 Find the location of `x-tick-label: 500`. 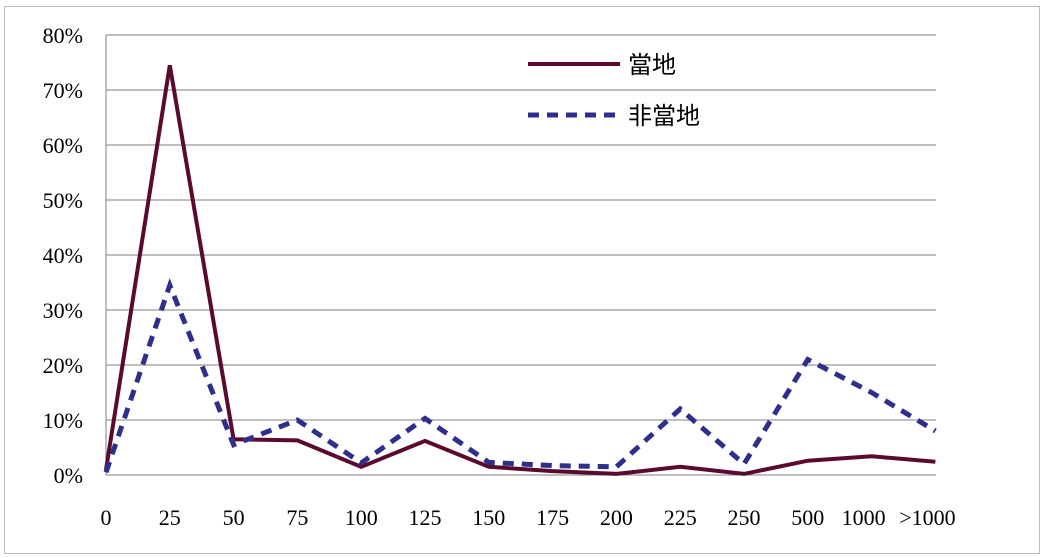

x-tick-label: 500 is located at coordinates (807, 517).